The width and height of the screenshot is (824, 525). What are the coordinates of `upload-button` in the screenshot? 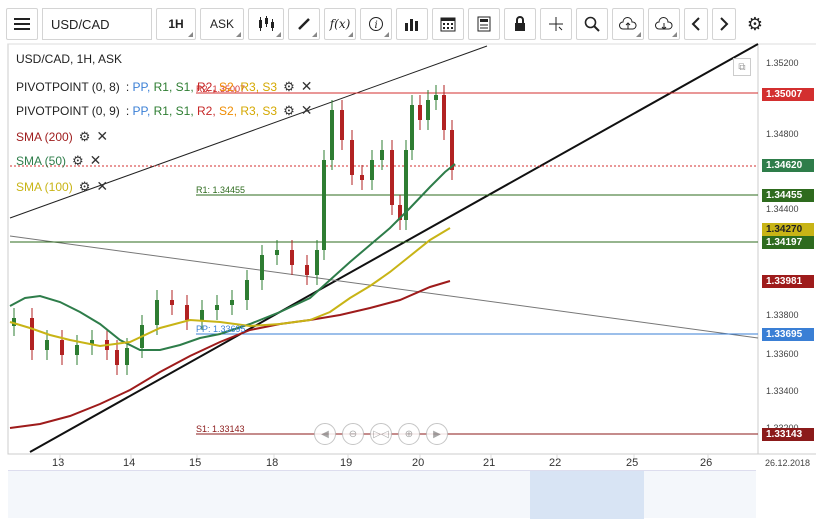 It's located at (628, 24).